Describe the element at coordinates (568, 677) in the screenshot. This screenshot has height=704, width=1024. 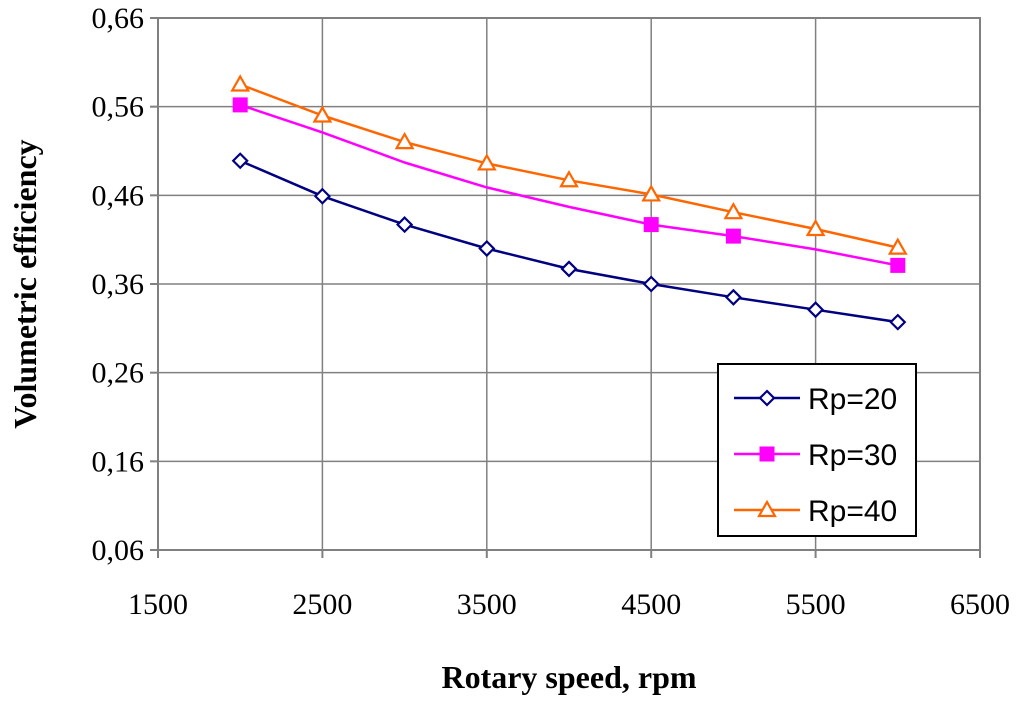
I see `x-axis-title: Rotary speed, rpm` at that location.